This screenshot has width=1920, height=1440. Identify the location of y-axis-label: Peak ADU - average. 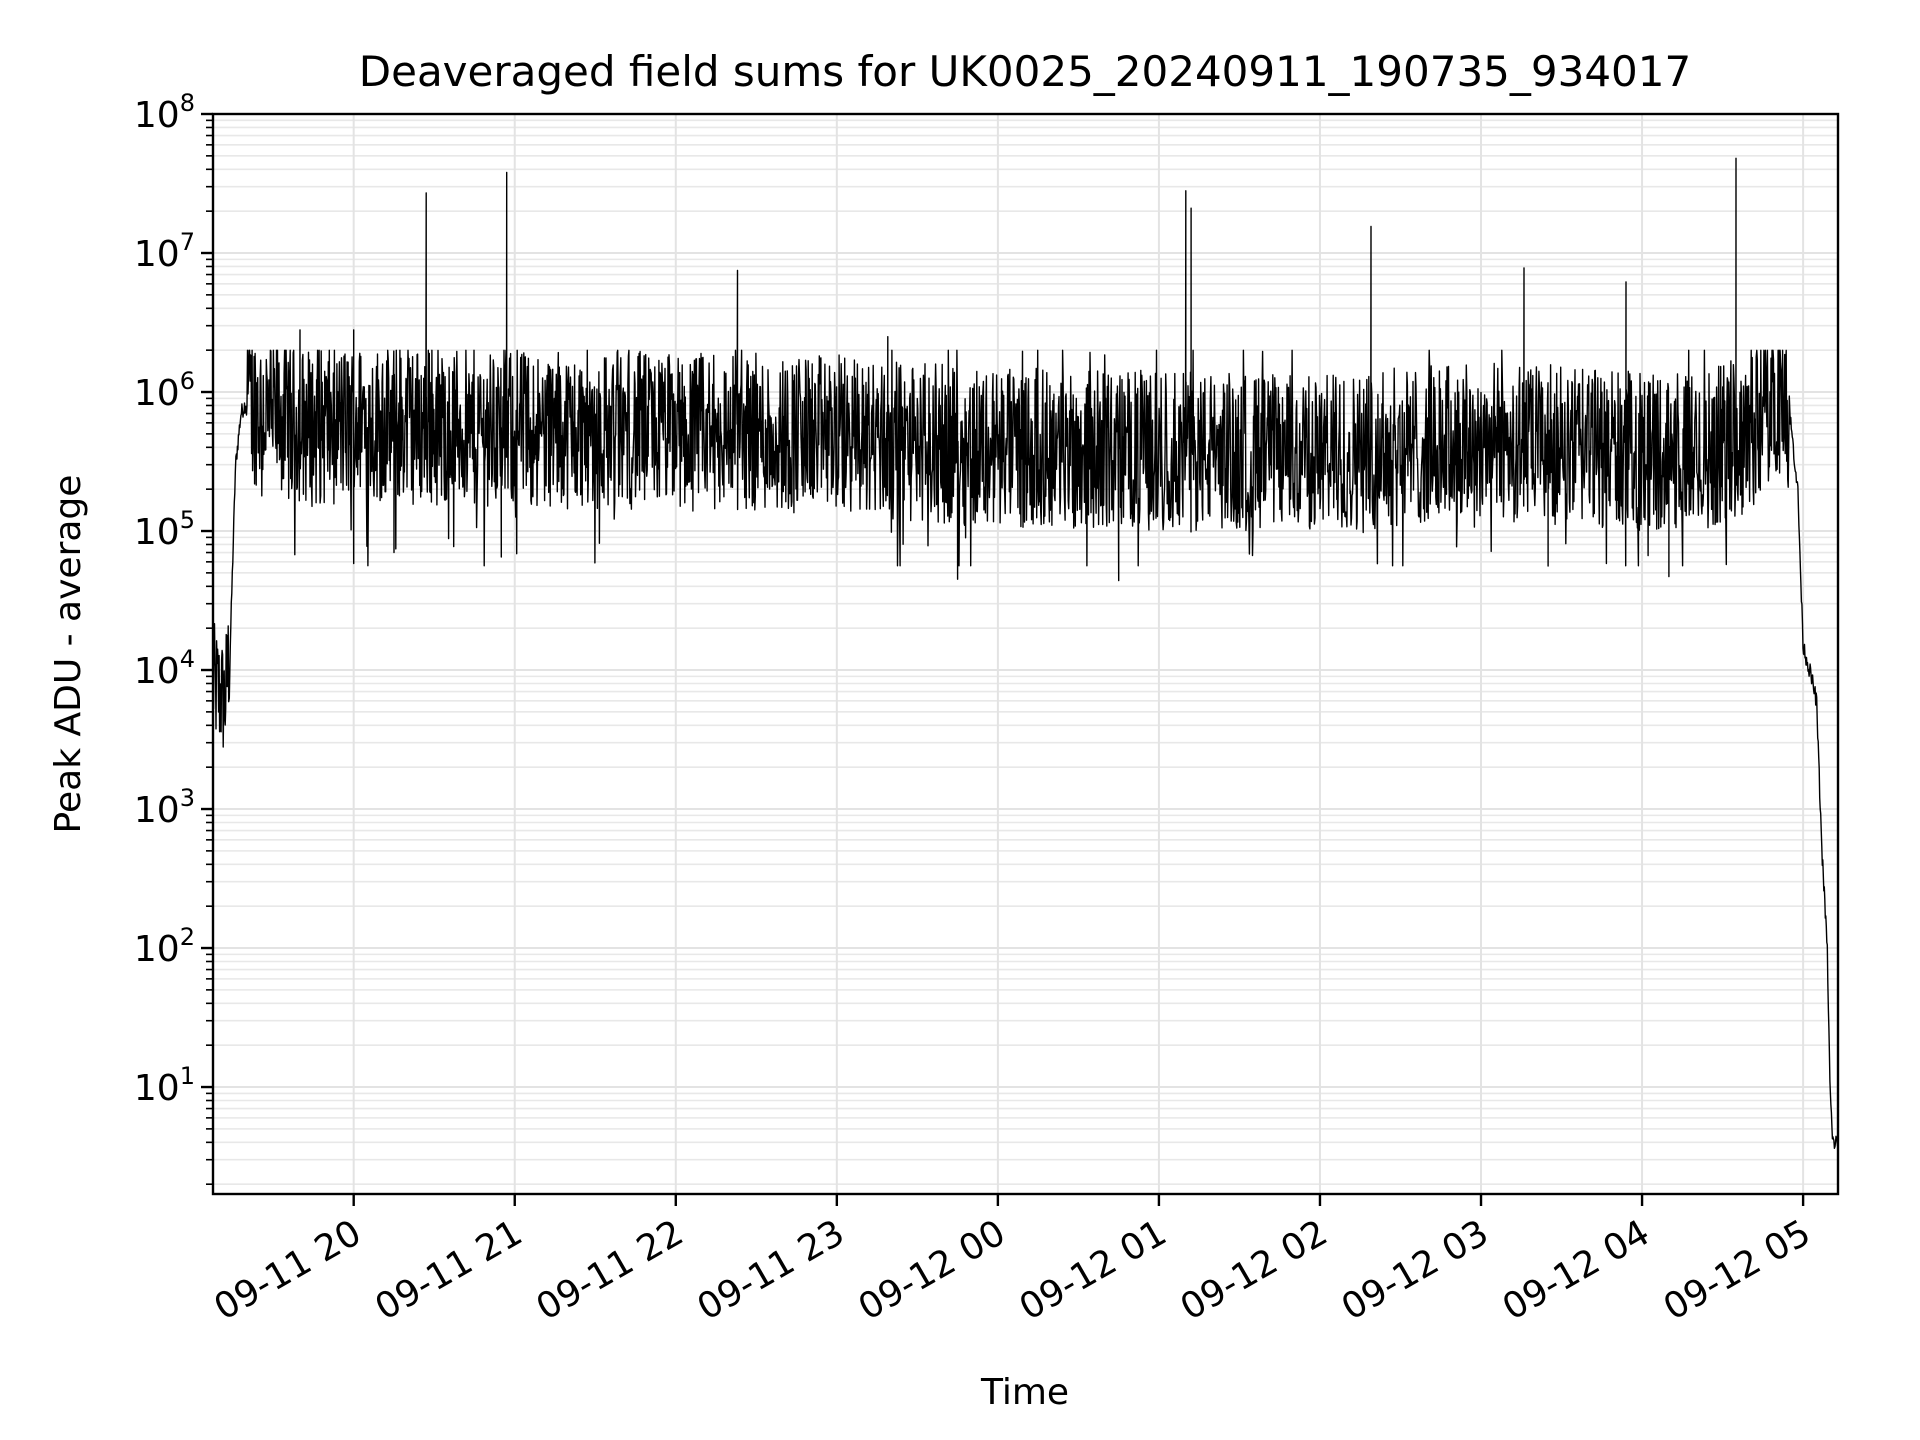
(68, 654).